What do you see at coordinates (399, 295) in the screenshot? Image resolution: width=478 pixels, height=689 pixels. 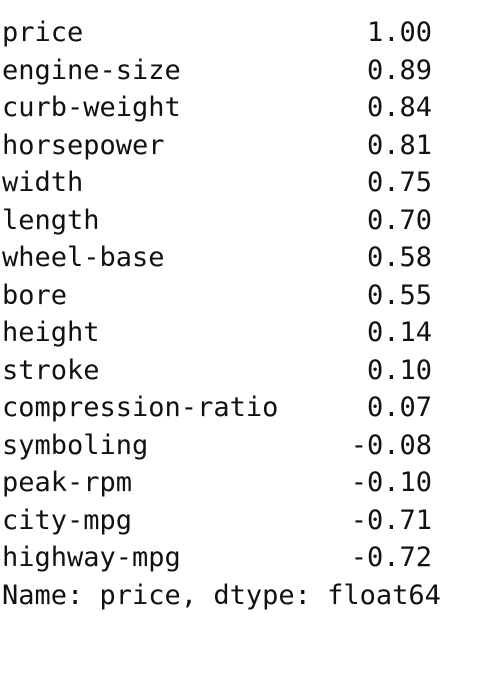 I see `row-value: 0.55` at bounding box center [399, 295].